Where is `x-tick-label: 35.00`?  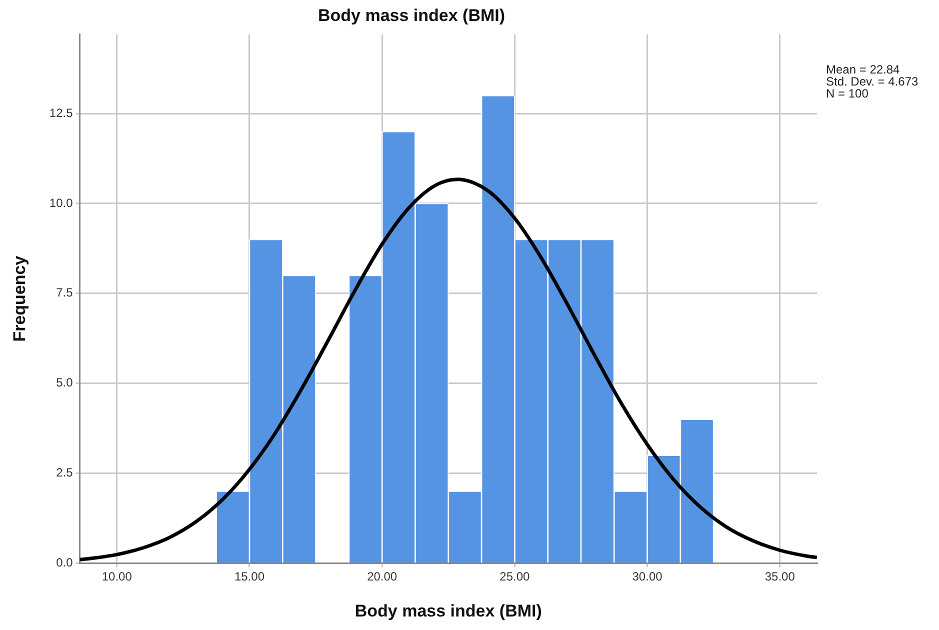
x-tick-label: 35.00 is located at coordinates (780, 577).